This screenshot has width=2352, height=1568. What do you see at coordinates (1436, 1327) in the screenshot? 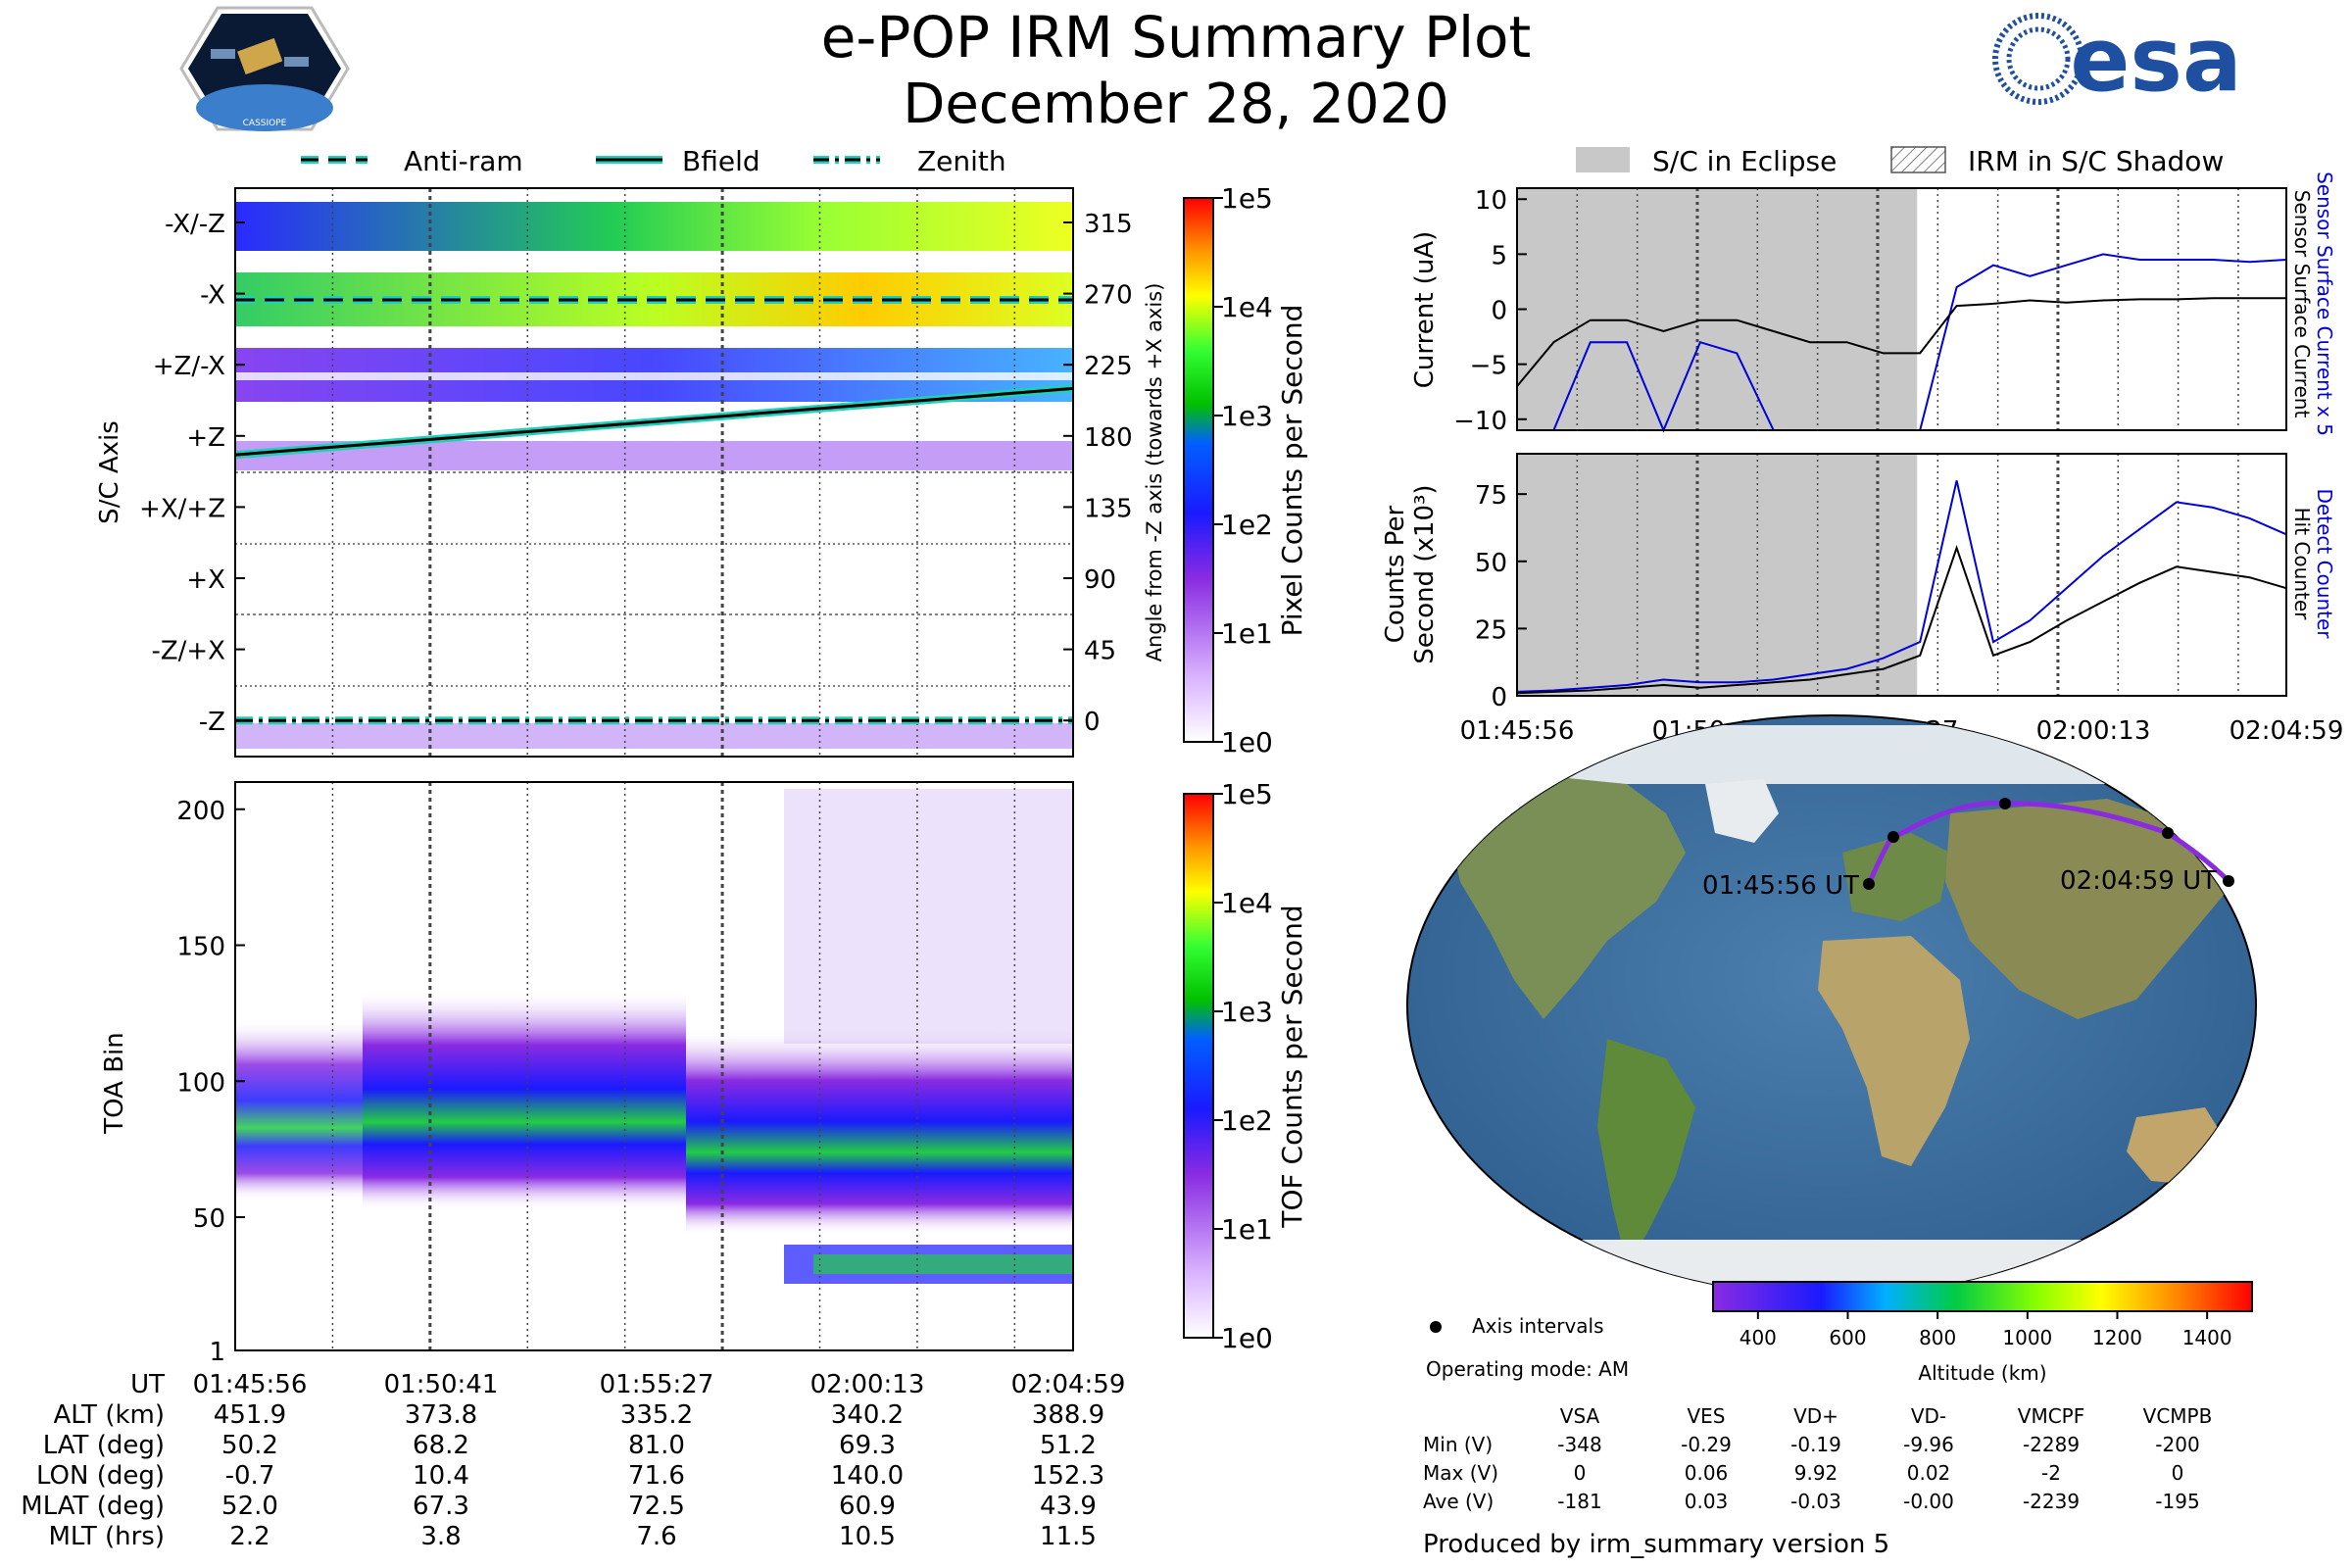
I see `axis-intervals-marker` at bounding box center [1436, 1327].